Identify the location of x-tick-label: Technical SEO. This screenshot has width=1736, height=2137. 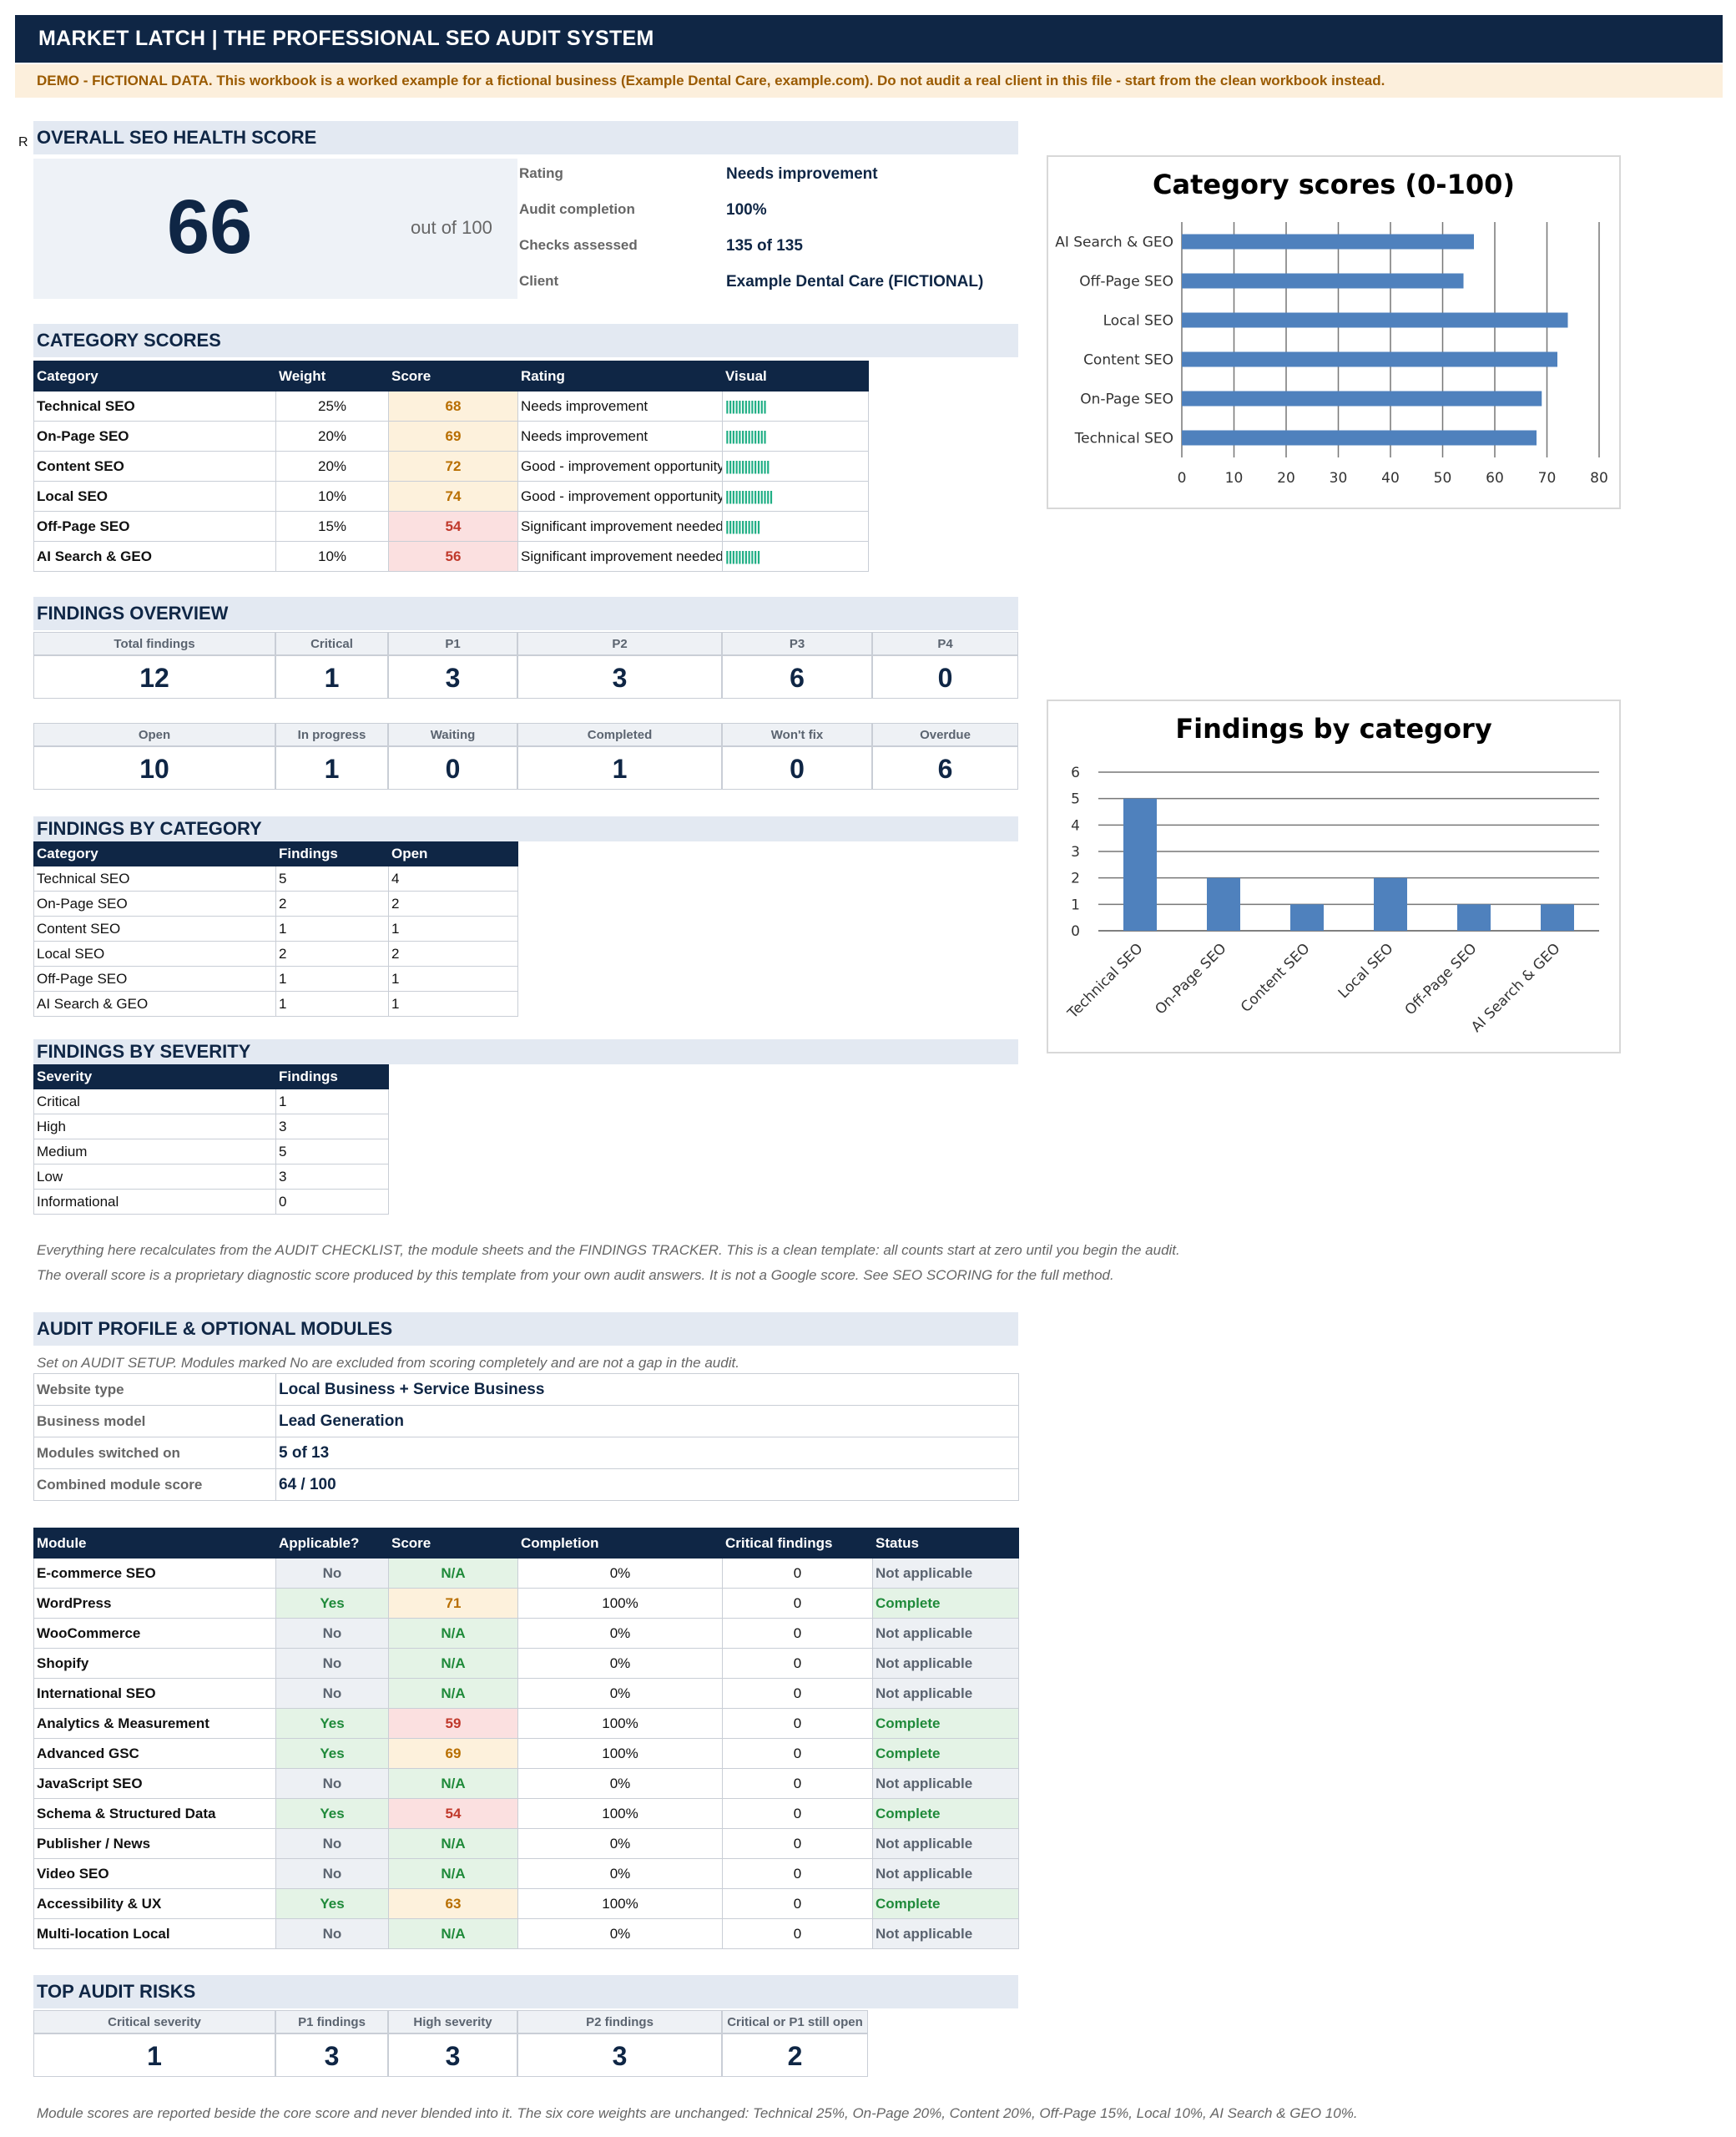
(1105, 982).